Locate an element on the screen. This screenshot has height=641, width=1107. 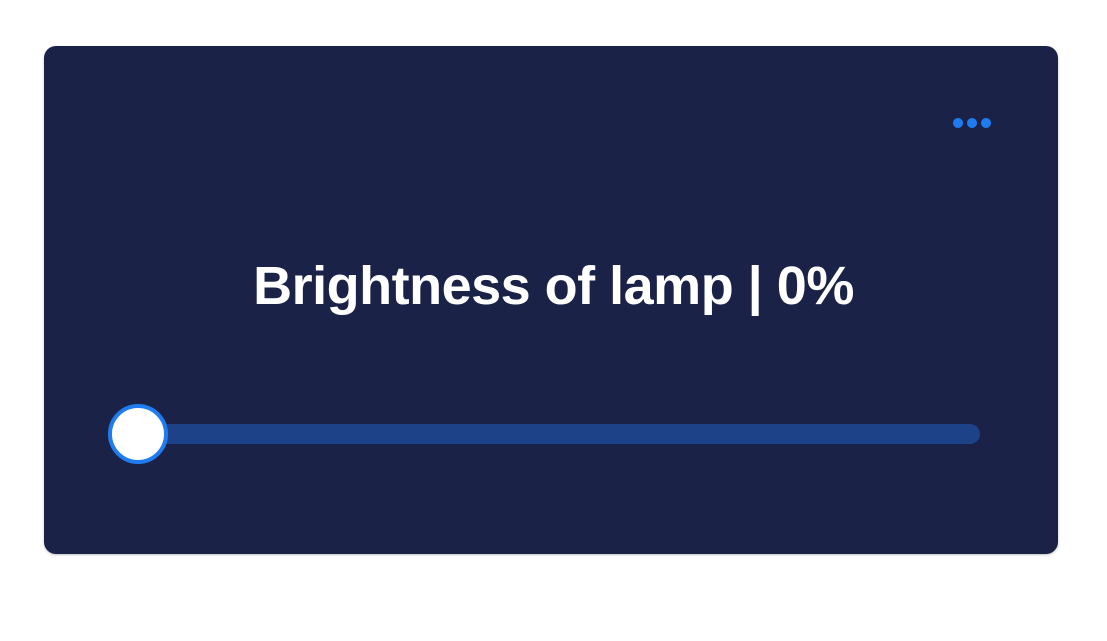
slider-thumb is located at coordinates (138, 434).